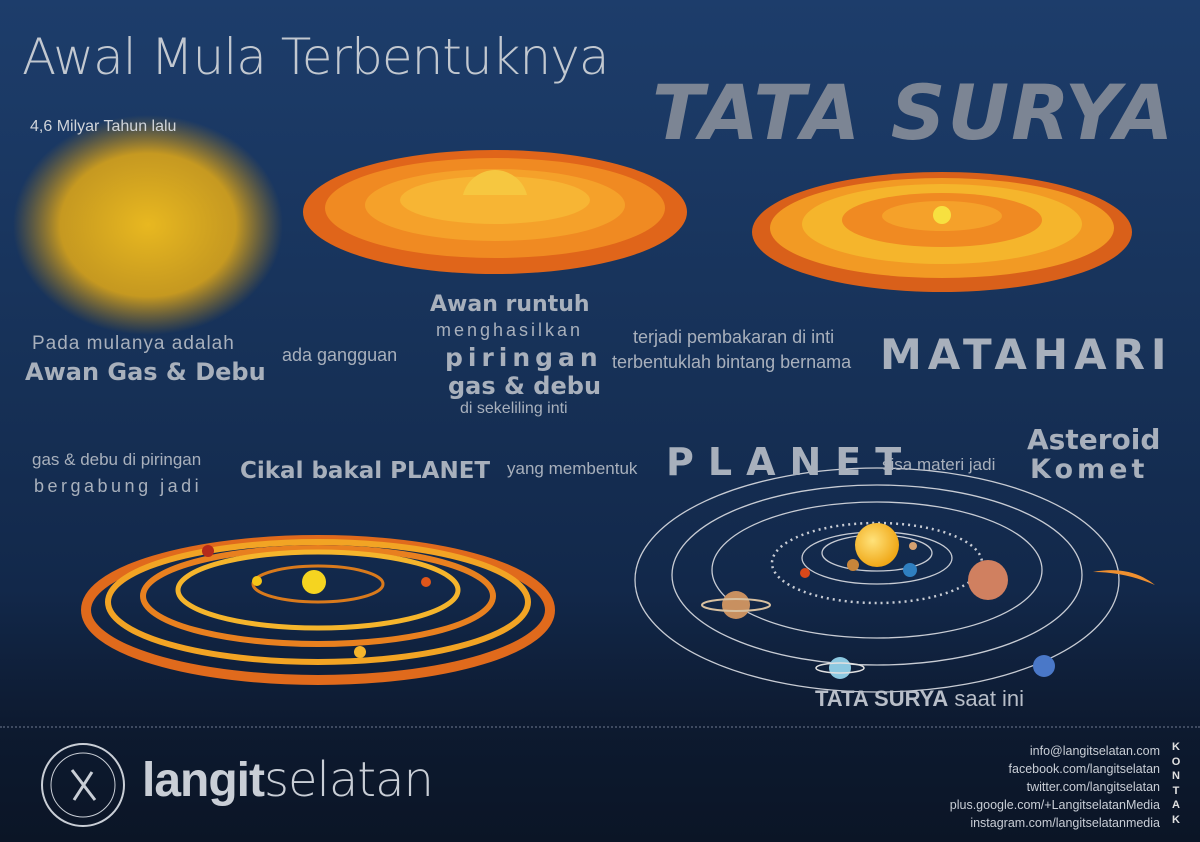  I want to click on step1-text: Pada mulanya adalah, so click(133, 343).